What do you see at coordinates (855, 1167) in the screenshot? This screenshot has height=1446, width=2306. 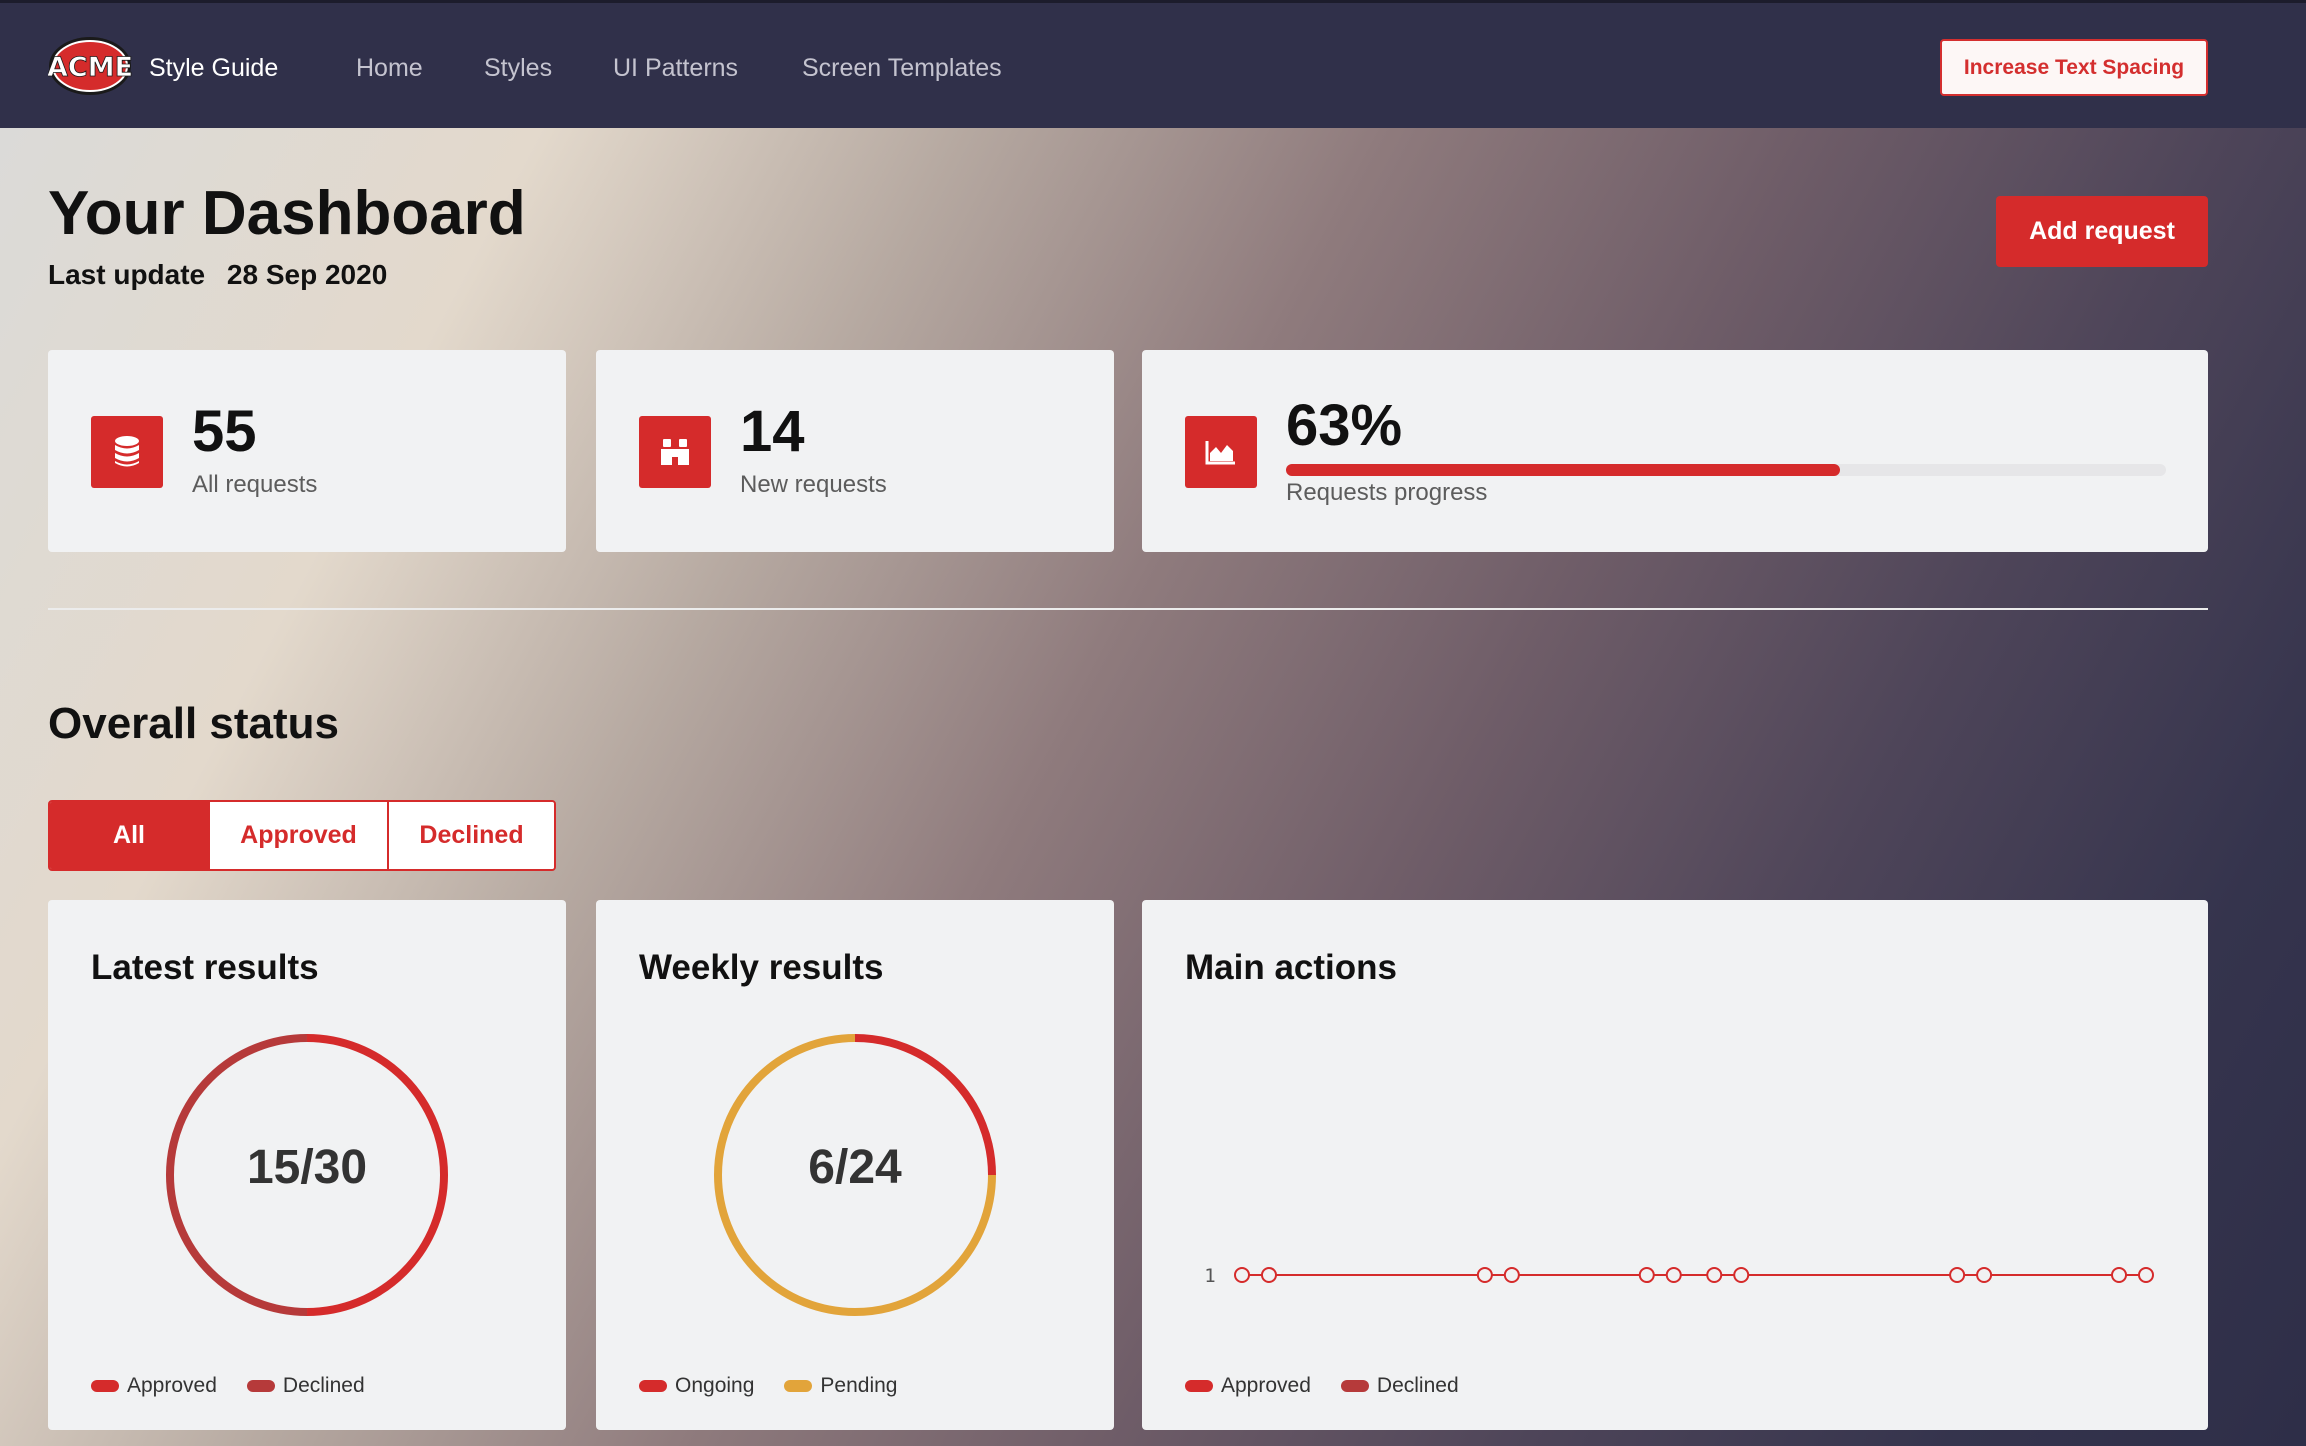 I see `donut-center-label: 6/24` at bounding box center [855, 1167].